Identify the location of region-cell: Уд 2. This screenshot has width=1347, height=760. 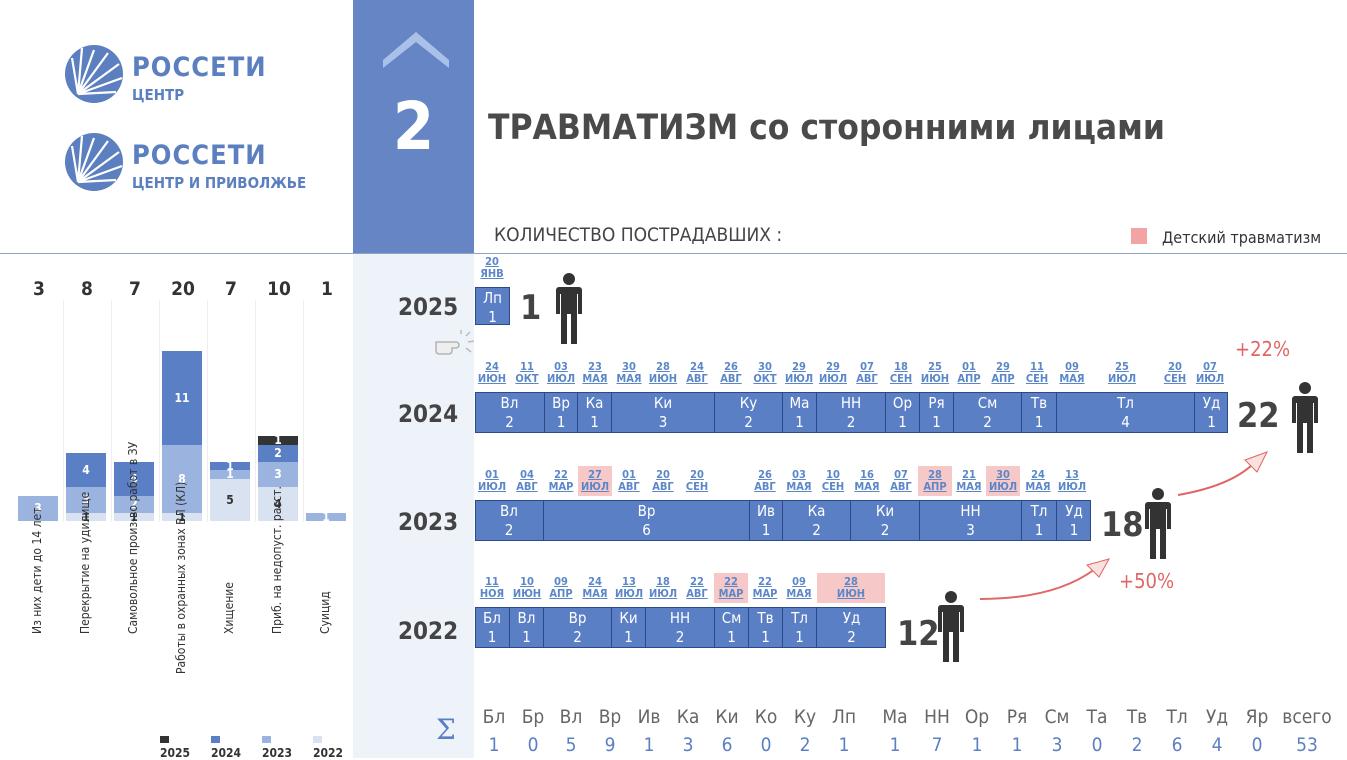
(851, 627).